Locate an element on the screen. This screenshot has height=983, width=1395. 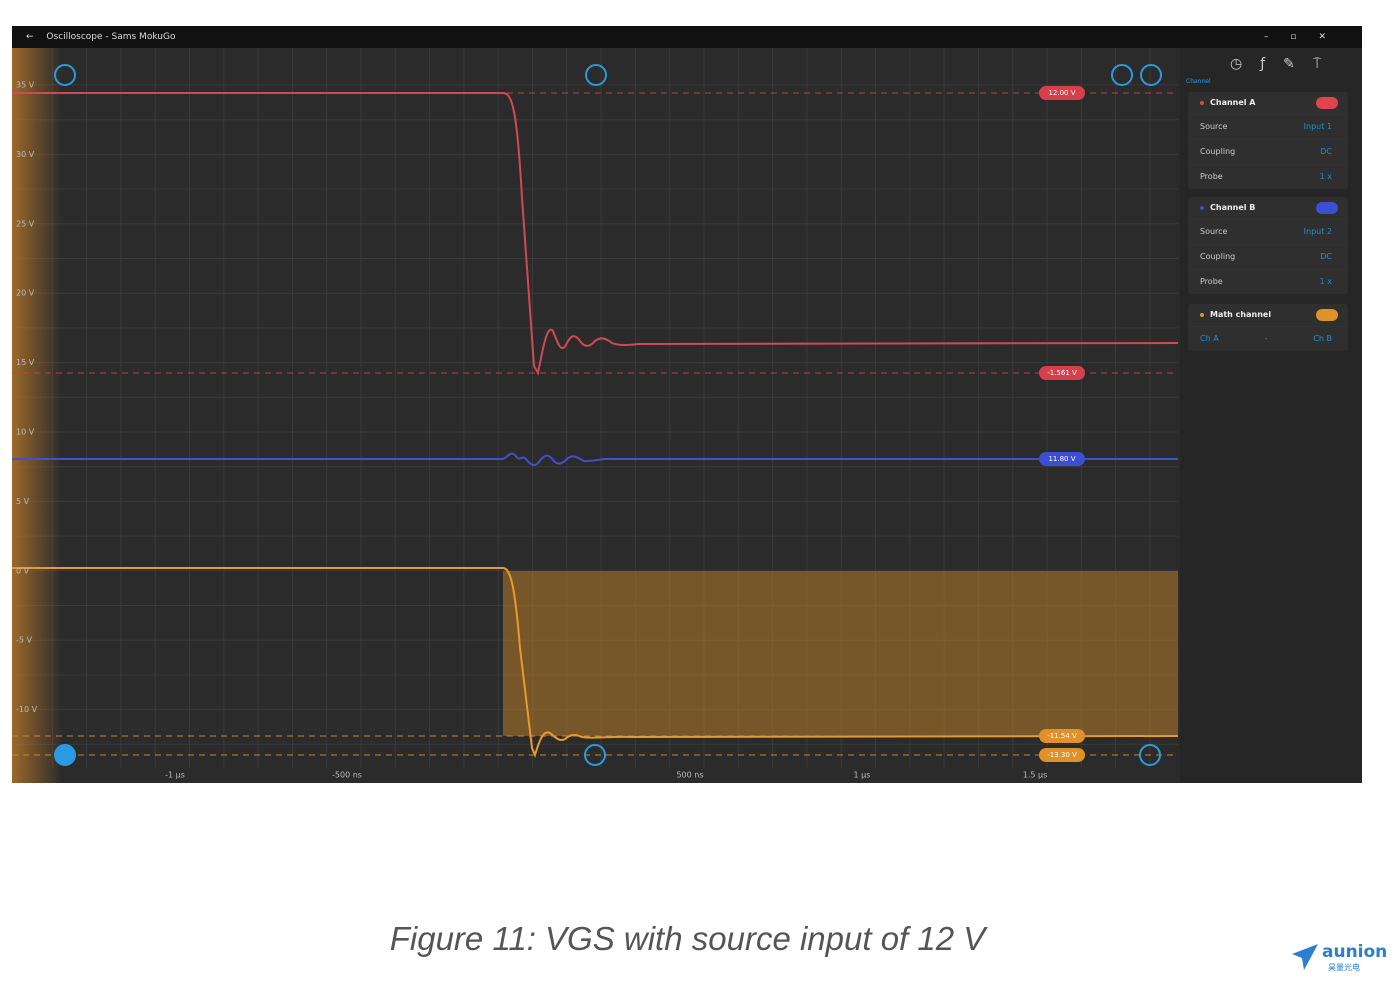
y-axis-label: 5 V is located at coordinates (23, 501).